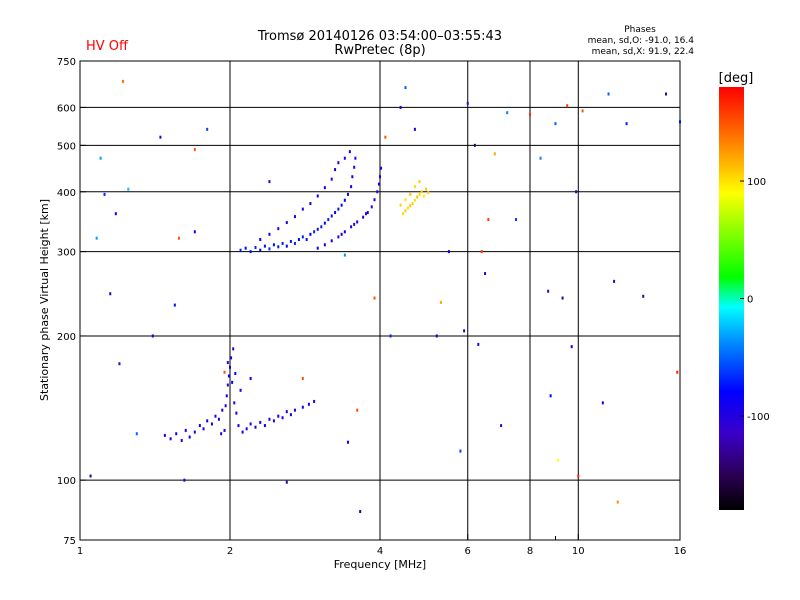  I want to click on x-tick-label: 10, so click(578, 551).